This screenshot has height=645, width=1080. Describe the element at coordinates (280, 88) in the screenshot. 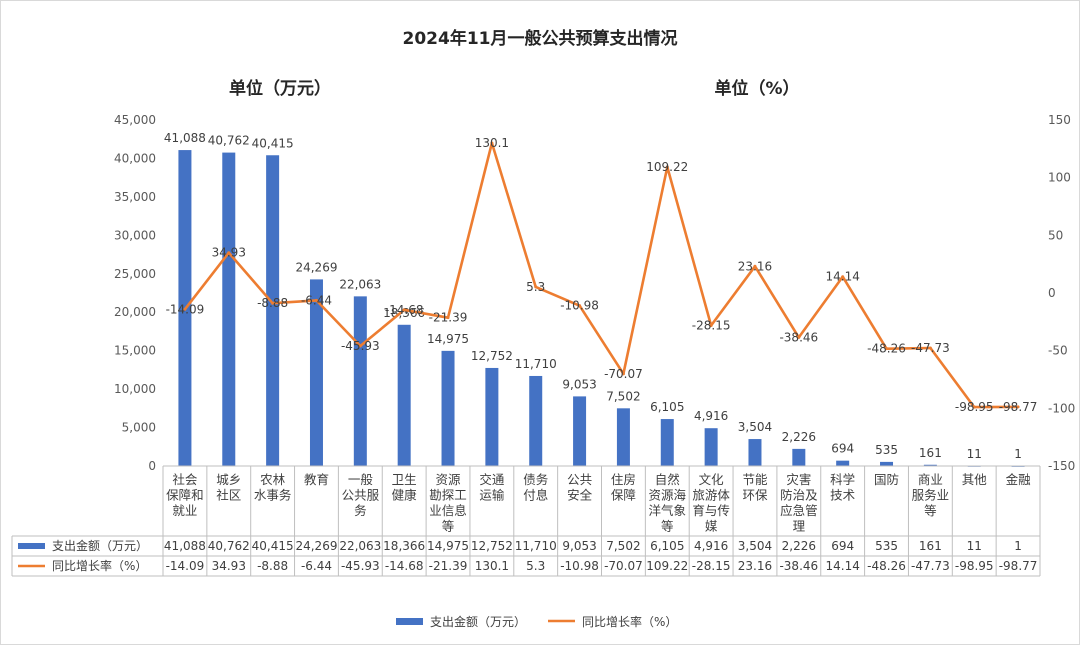

I see `left-axis-unit: 单位（万元）` at that location.